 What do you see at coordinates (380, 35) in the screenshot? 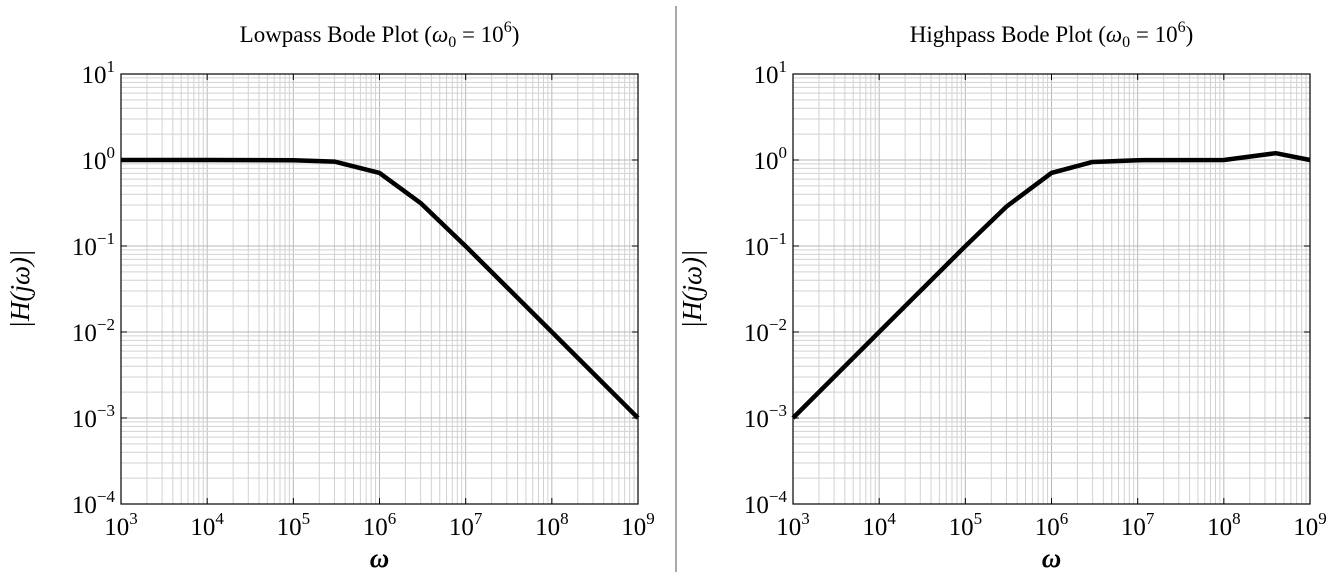
I see `chart-title: Lowpass Bode Plot (ω0 = 106)` at bounding box center [380, 35].